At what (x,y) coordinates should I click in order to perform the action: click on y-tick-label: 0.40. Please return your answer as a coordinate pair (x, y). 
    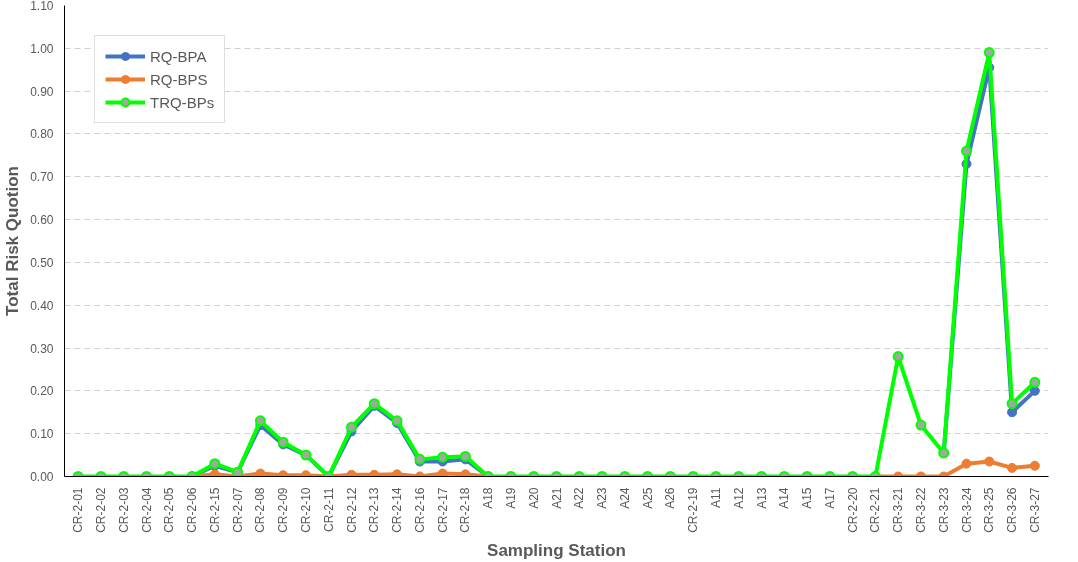
    Looking at the image, I should click on (42, 305).